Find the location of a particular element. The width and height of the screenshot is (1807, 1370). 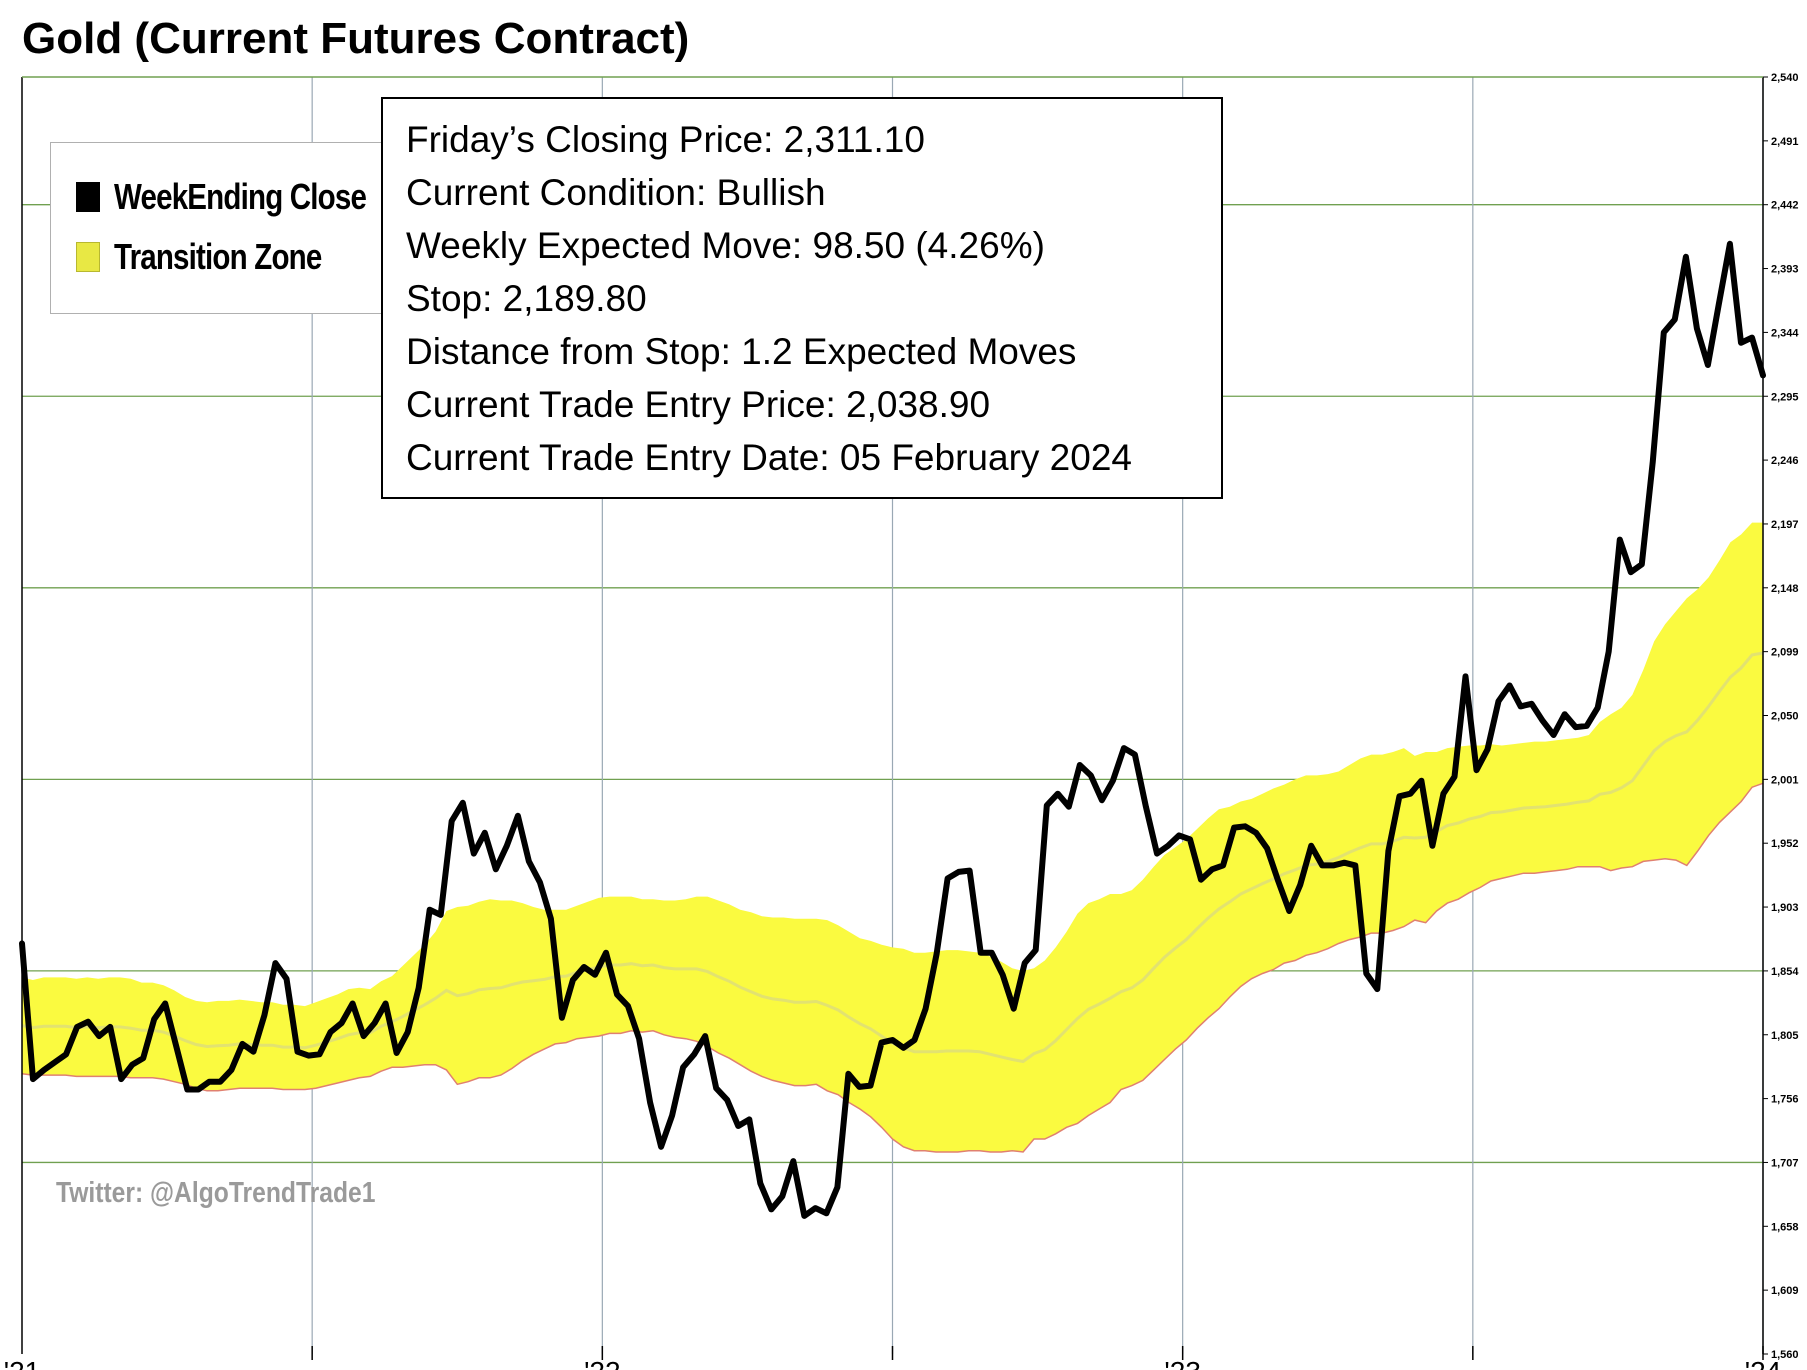

y-tick-label: 2,246 is located at coordinates (1785, 461).